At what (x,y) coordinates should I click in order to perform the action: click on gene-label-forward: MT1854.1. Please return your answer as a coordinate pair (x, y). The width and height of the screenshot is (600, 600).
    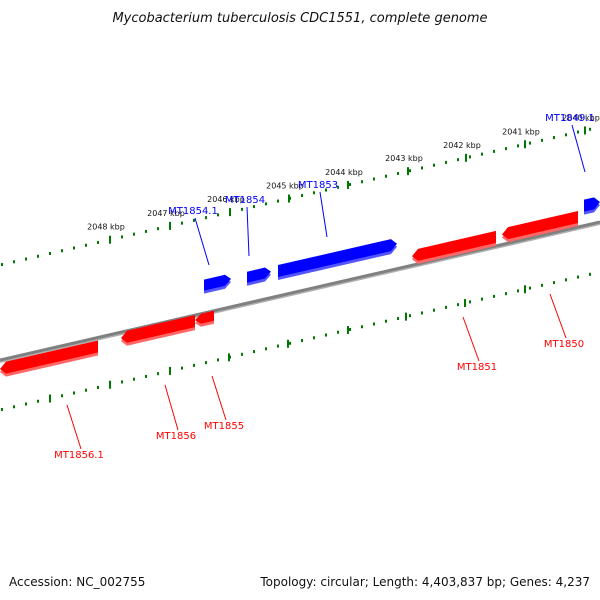
    Looking at the image, I should click on (193, 211).